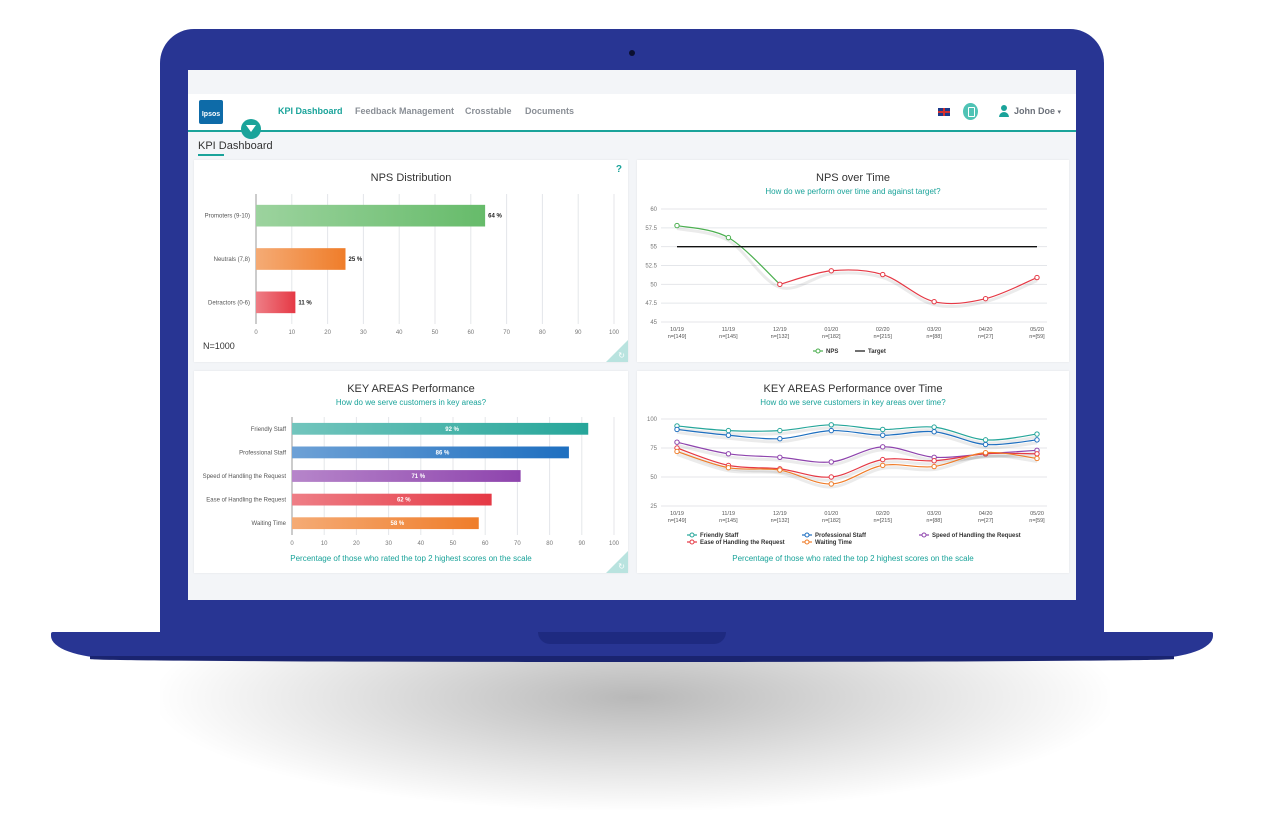 The height and width of the screenshot is (819, 1264). I want to click on nav-crosstable: Crosstable, so click(488, 111).